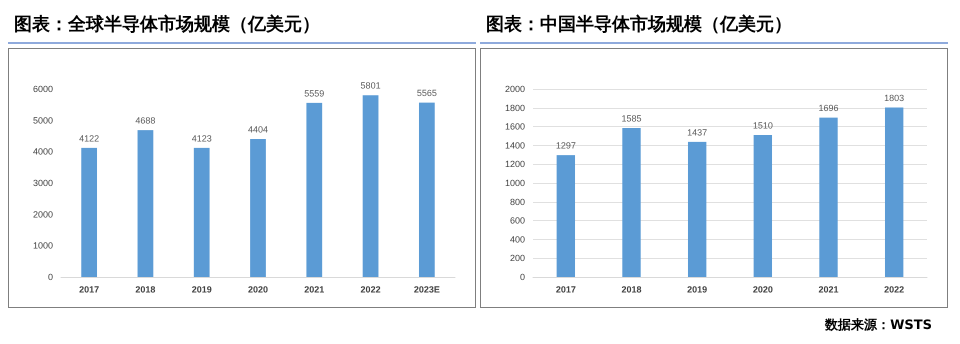 The width and height of the screenshot is (960, 344). Describe the element at coordinates (517, 258) in the screenshot. I see `y-tick-label: 200` at that location.